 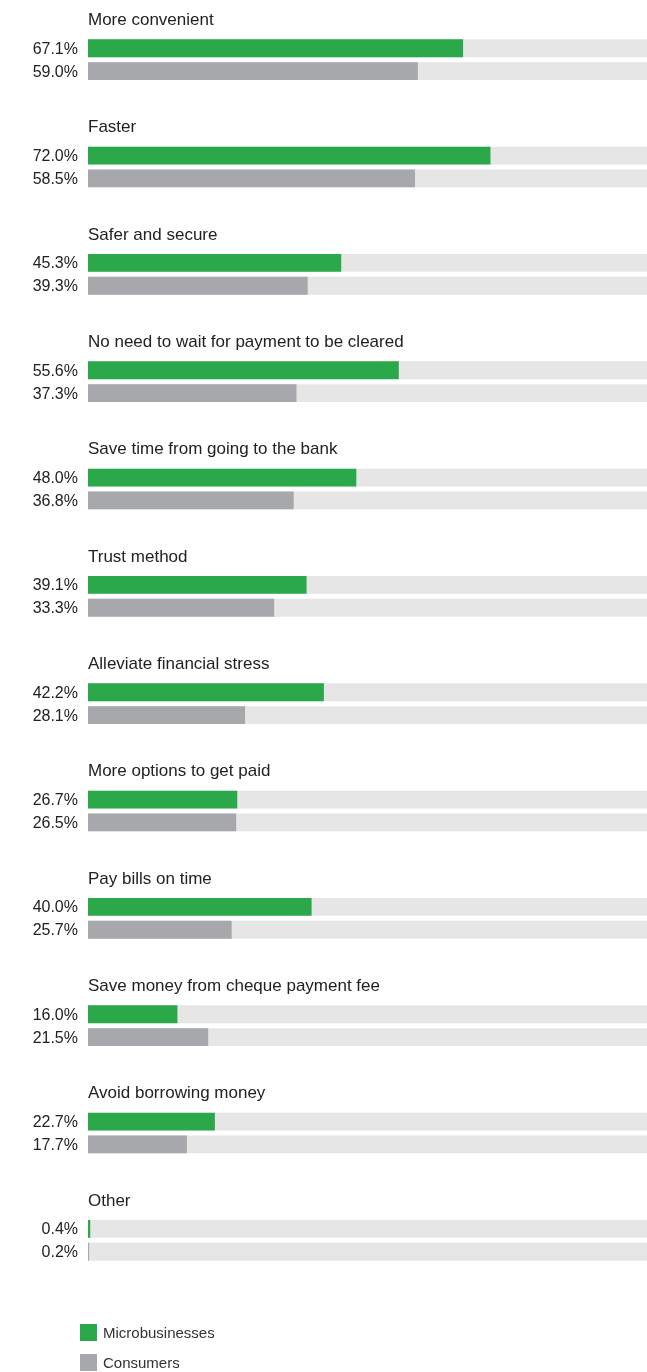 What do you see at coordinates (55, 907) in the screenshot?
I see `data-label: 40.0%` at bounding box center [55, 907].